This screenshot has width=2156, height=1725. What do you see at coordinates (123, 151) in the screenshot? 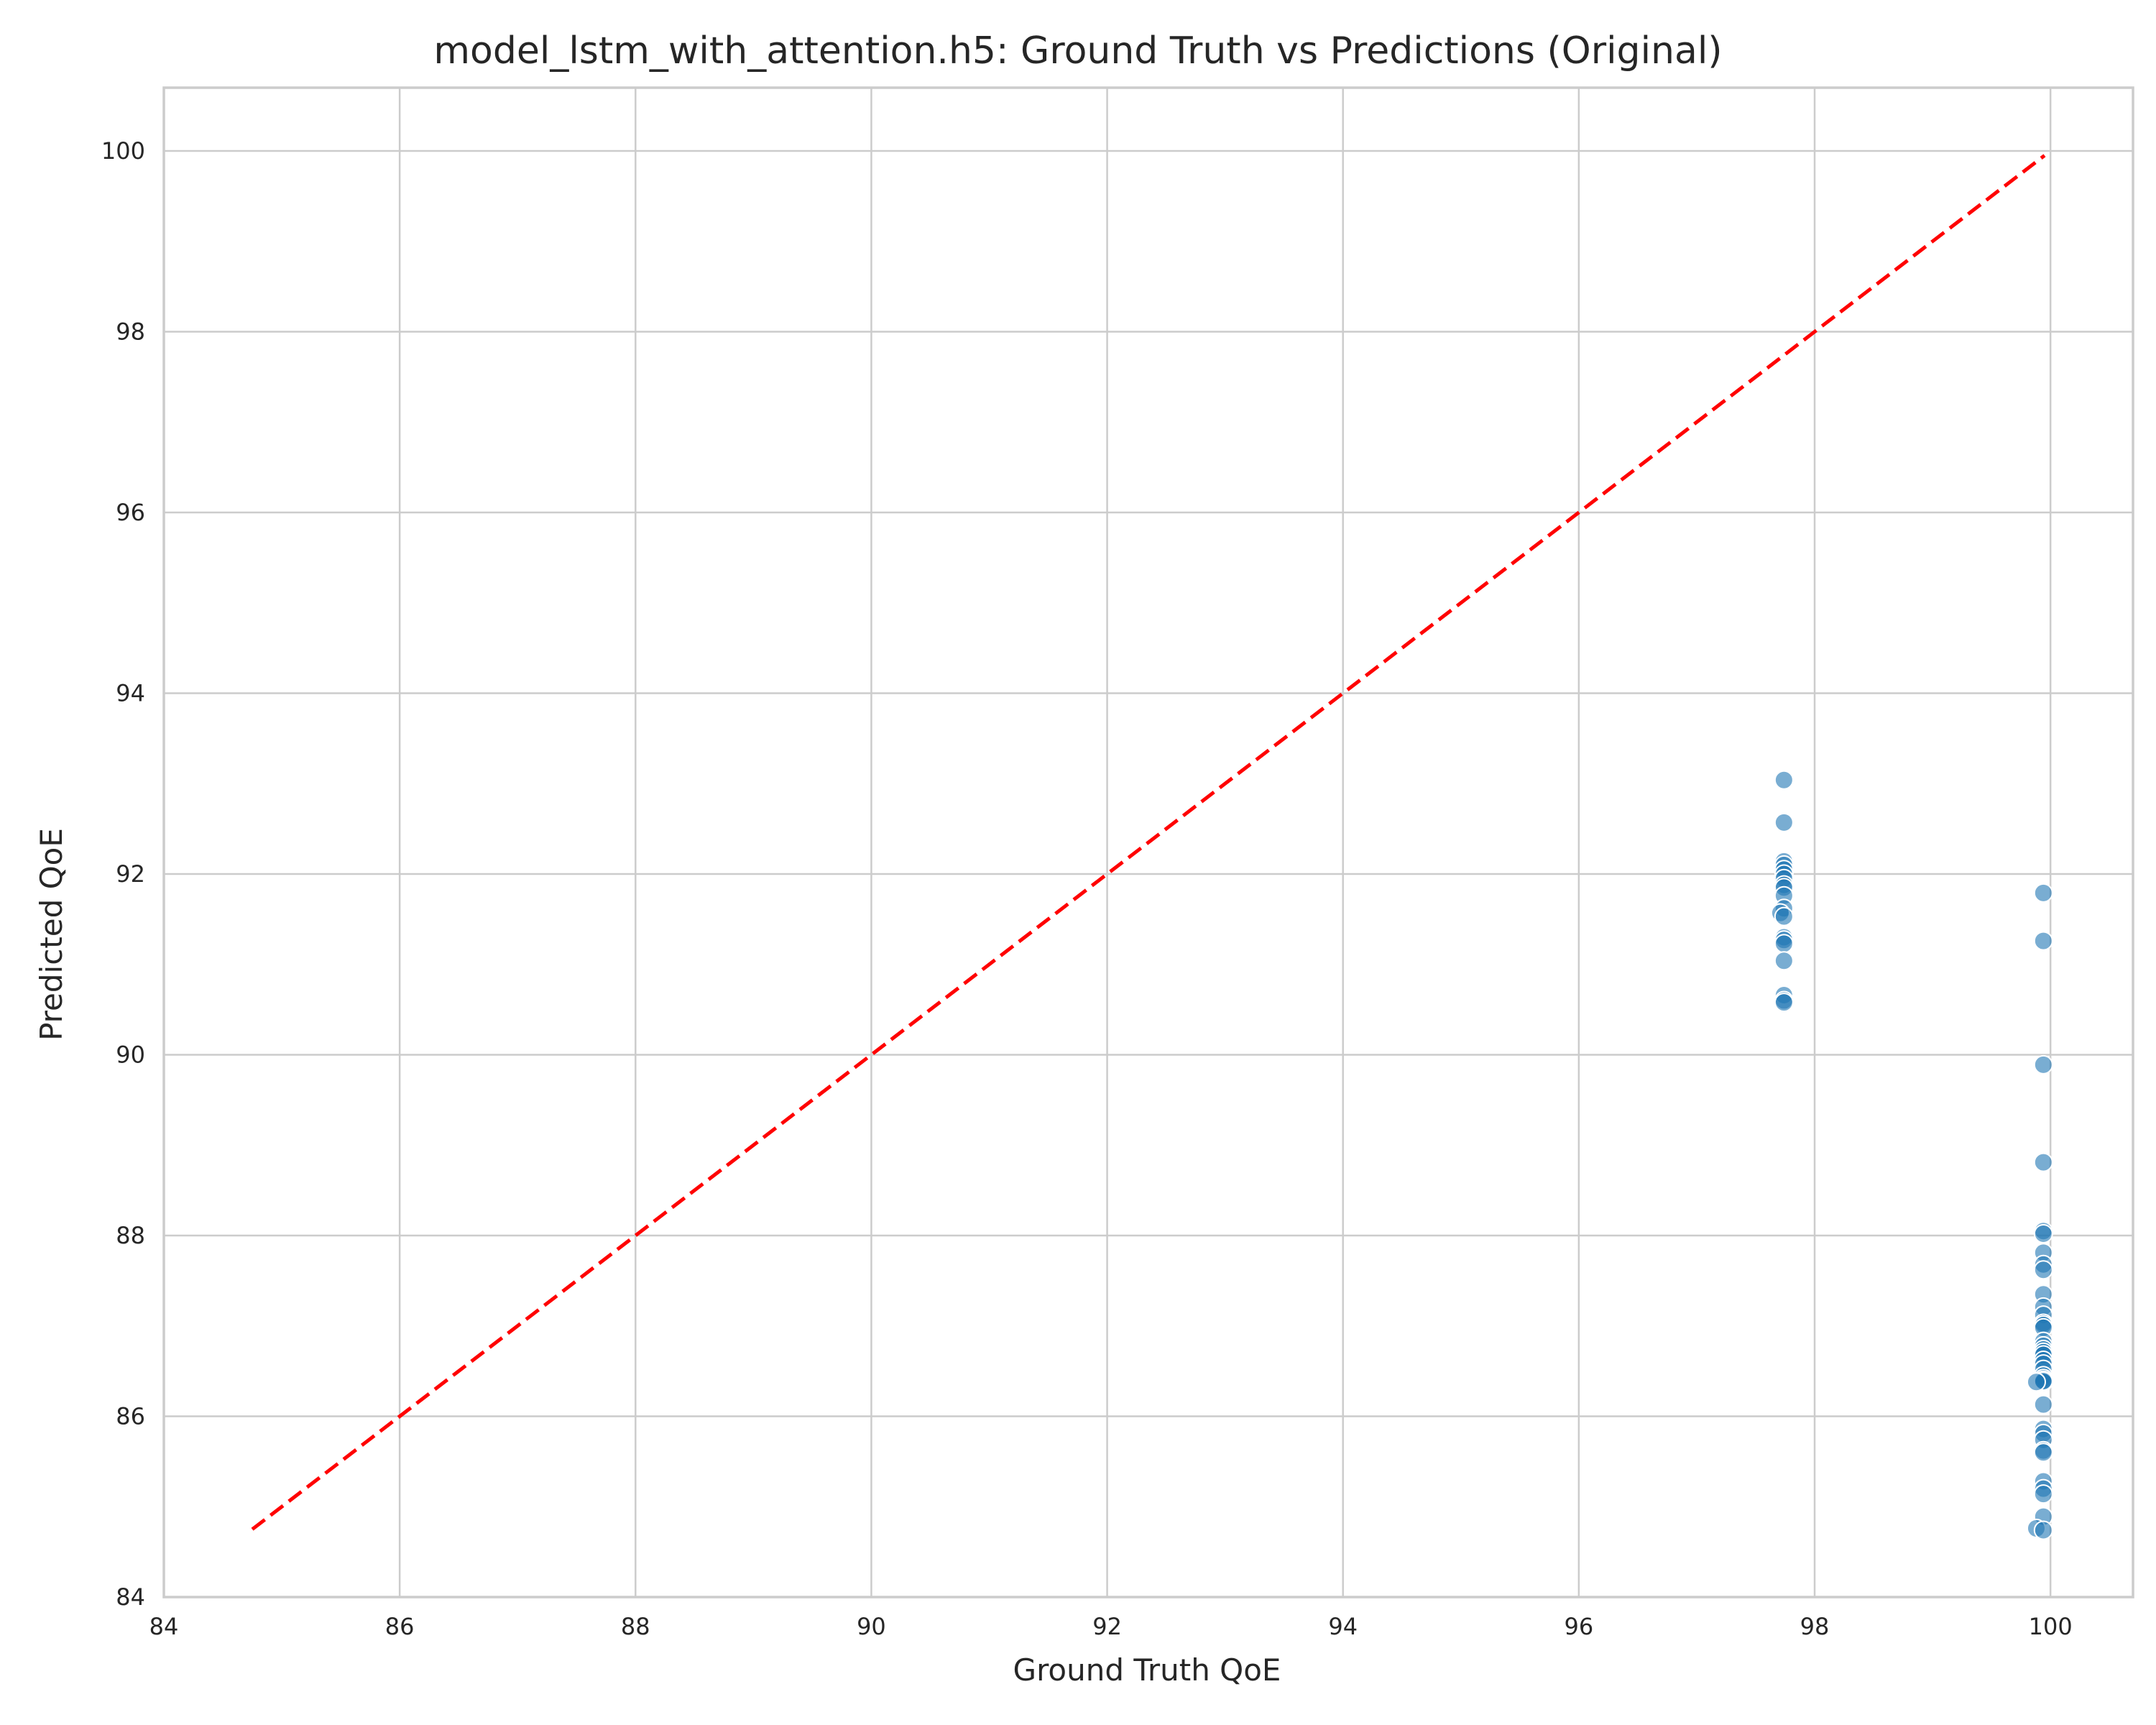
I see `y-tick-label: 100` at bounding box center [123, 151].